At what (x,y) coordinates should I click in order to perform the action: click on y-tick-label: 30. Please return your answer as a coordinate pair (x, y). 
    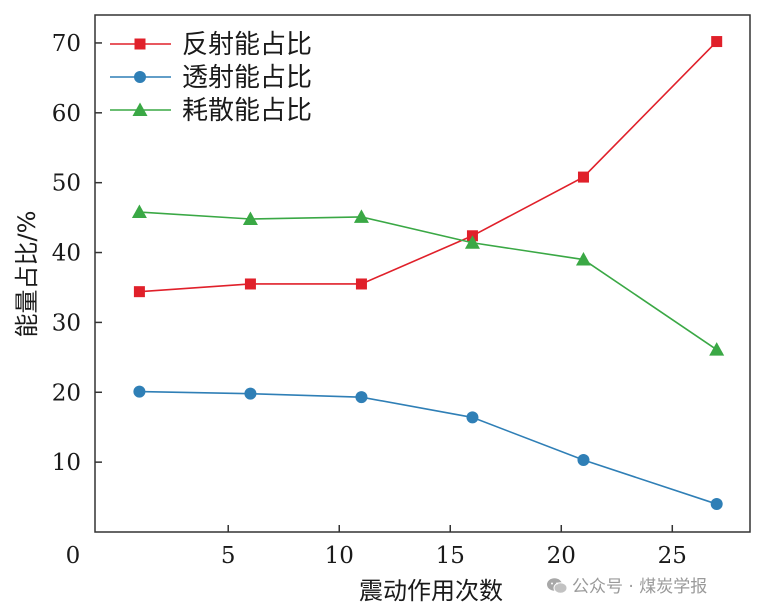
    Looking at the image, I should click on (66, 323).